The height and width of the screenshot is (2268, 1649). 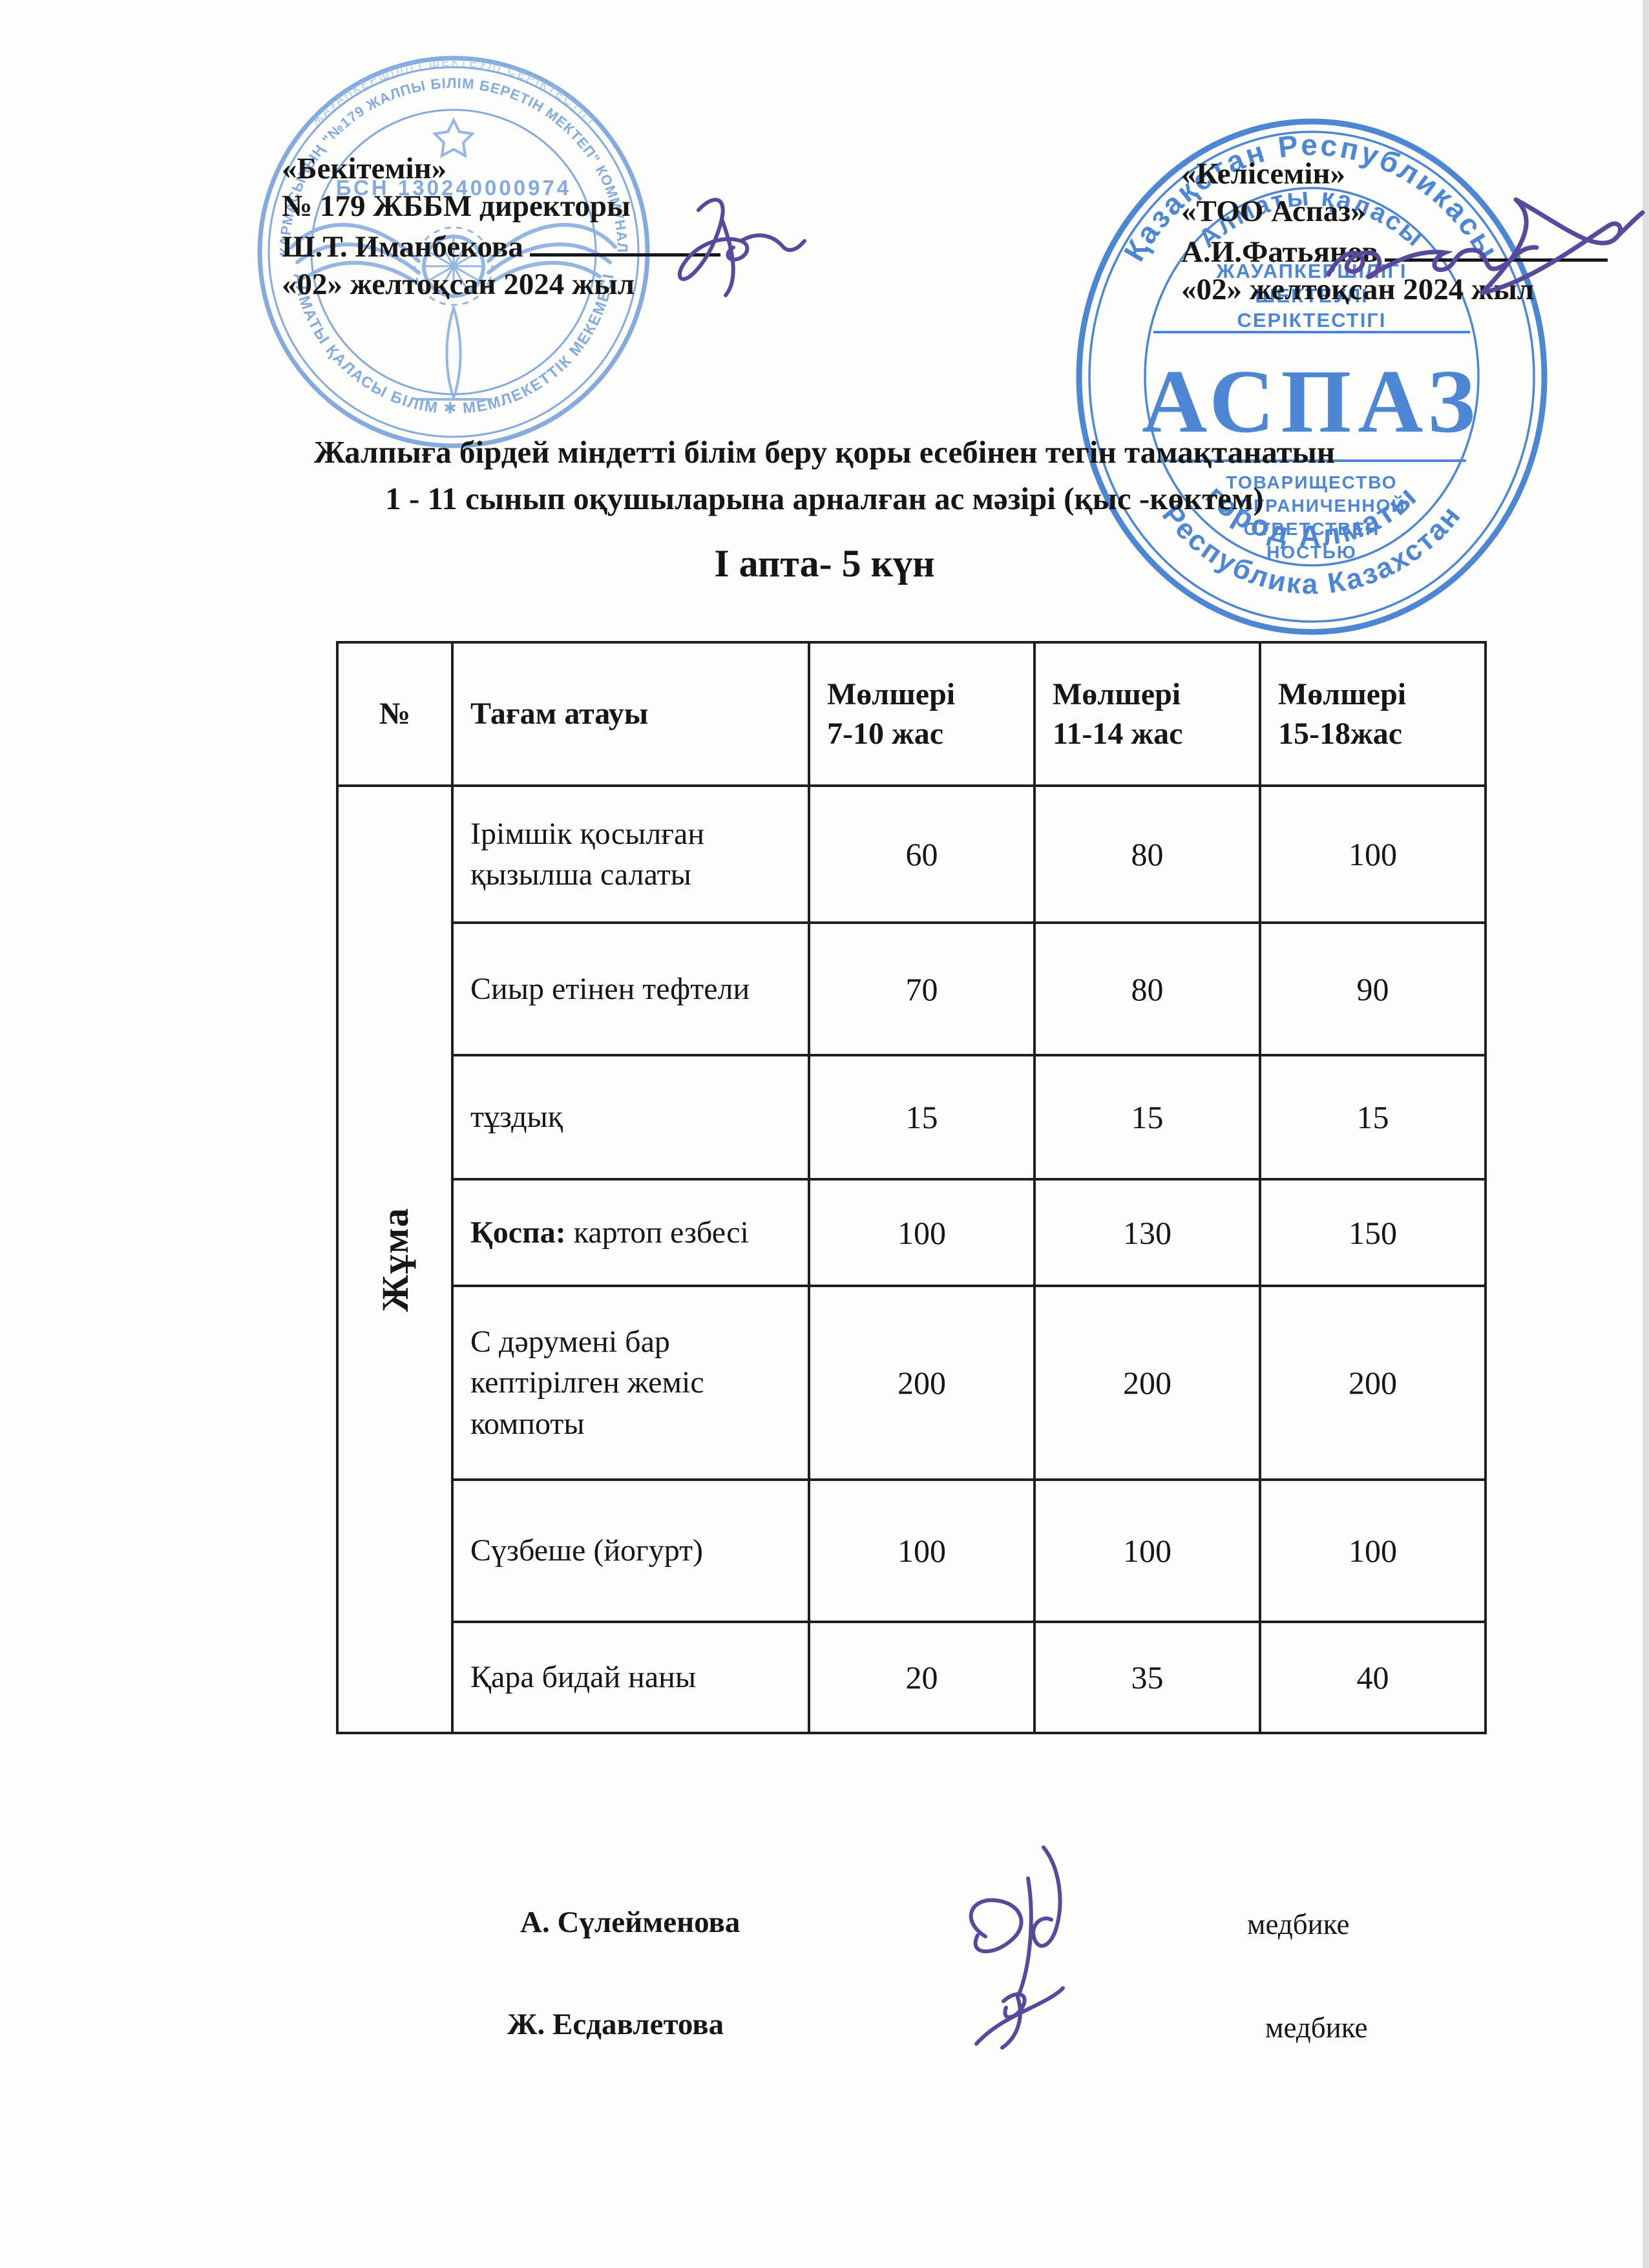 I want to click on portion-cell: 20, so click(x=922, y=1677).